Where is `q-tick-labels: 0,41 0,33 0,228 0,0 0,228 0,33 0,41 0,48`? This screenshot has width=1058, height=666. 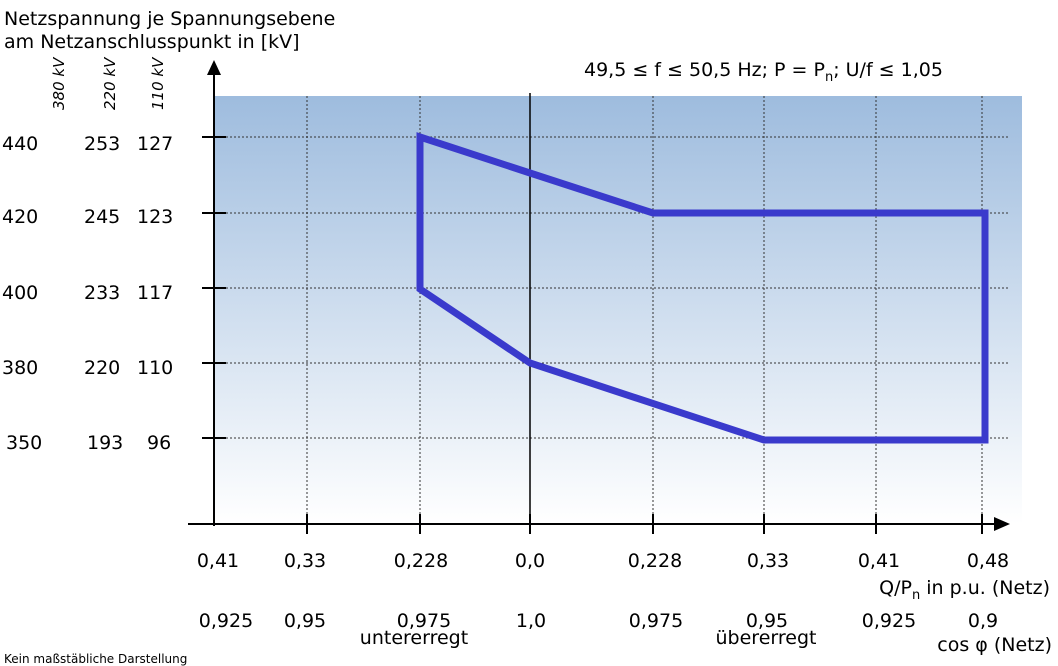 q-tick-labels: 0,41 0,33 0,228 0,0 0,228 0,33 0,41 0,48 is located at coordinates (603, 561).